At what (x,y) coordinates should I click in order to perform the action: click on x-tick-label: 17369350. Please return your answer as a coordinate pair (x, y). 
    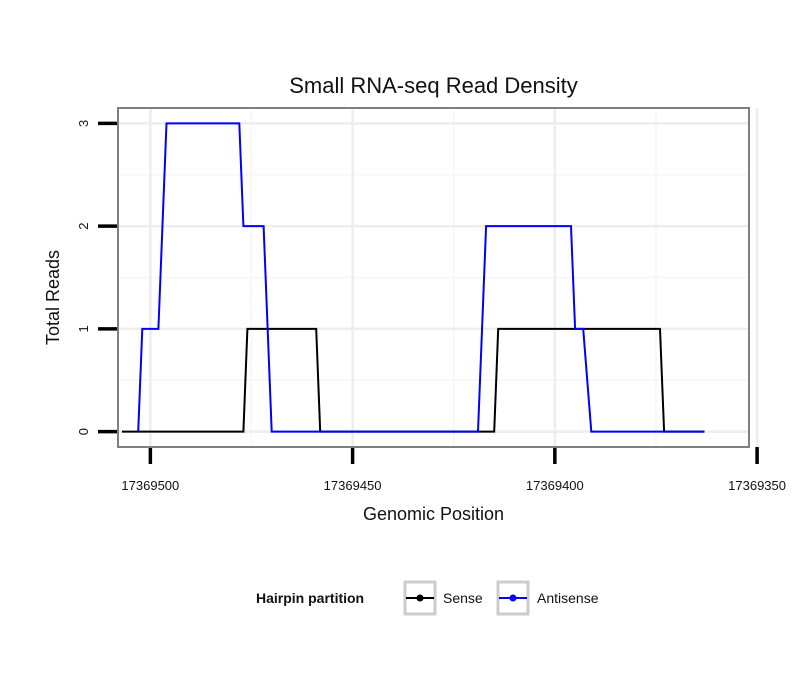
    Looking at the image, I should click on (757, 485).